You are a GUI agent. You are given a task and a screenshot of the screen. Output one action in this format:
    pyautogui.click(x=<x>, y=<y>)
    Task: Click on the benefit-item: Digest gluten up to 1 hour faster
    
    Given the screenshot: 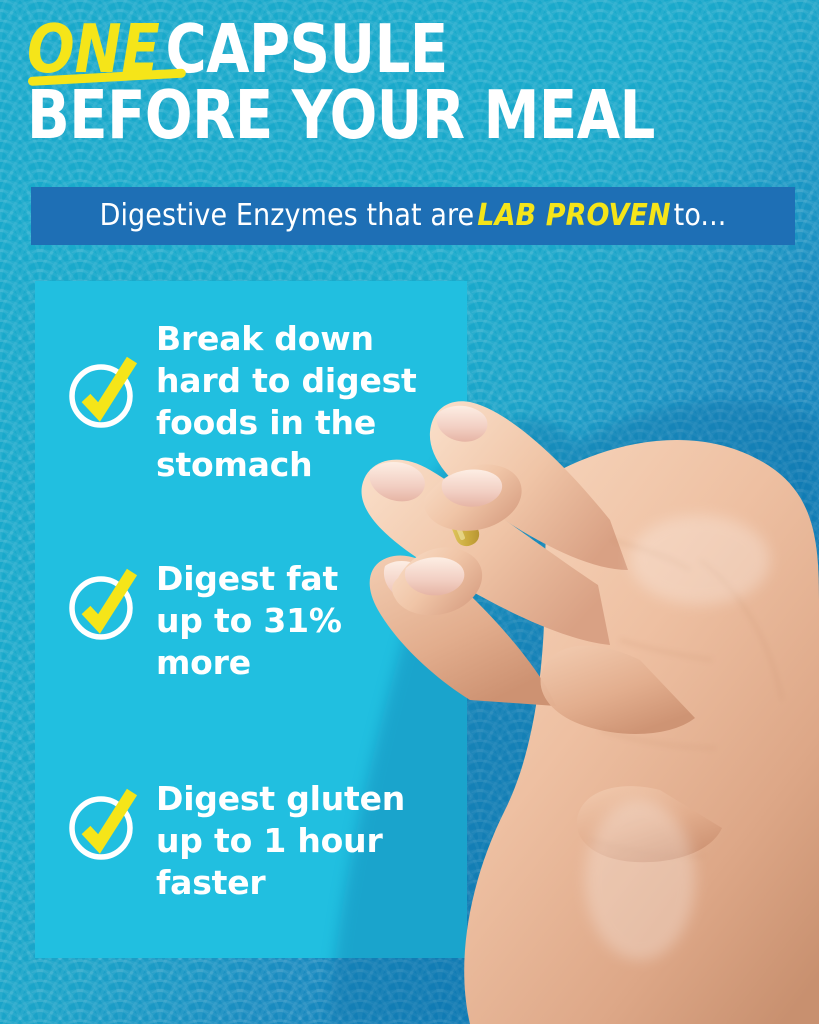 What is the action you would take?
    pyautogui.click(x=266, y=841)
    